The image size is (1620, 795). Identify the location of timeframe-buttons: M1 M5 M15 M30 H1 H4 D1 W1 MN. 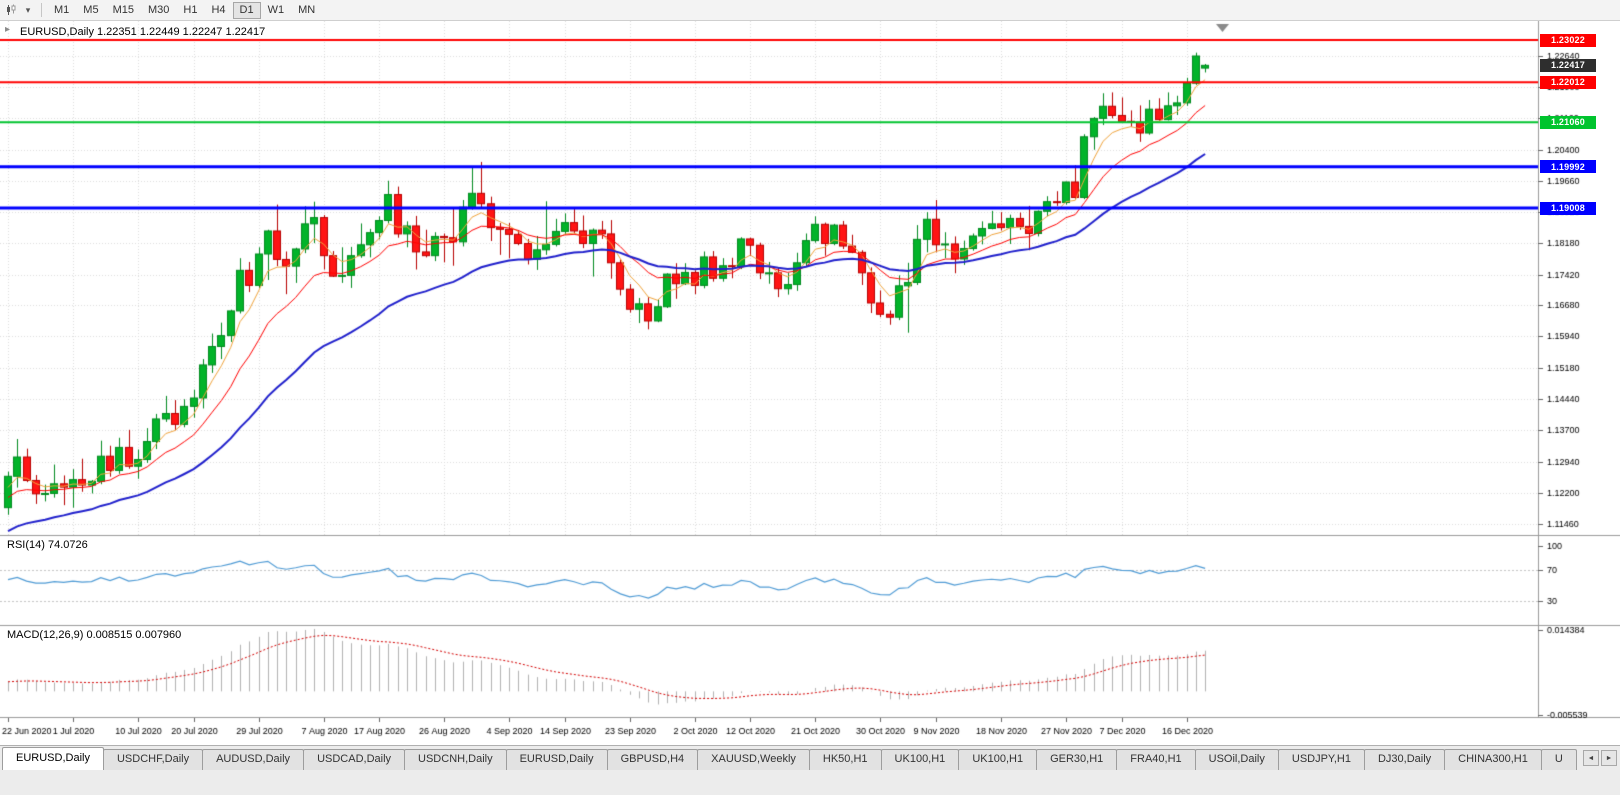
(184, 10).